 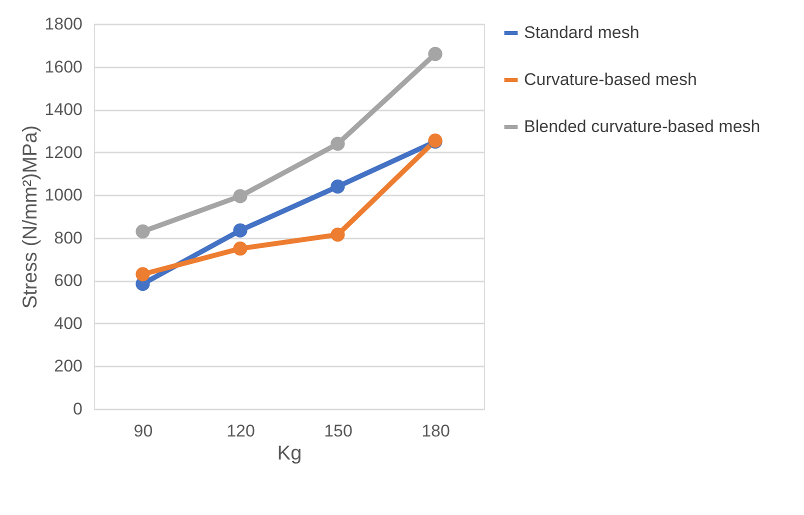 What do you see at coordinates (68, 280) in the screenshot?
I see `y-tick-label: 600` at bounding box center [68, 280].